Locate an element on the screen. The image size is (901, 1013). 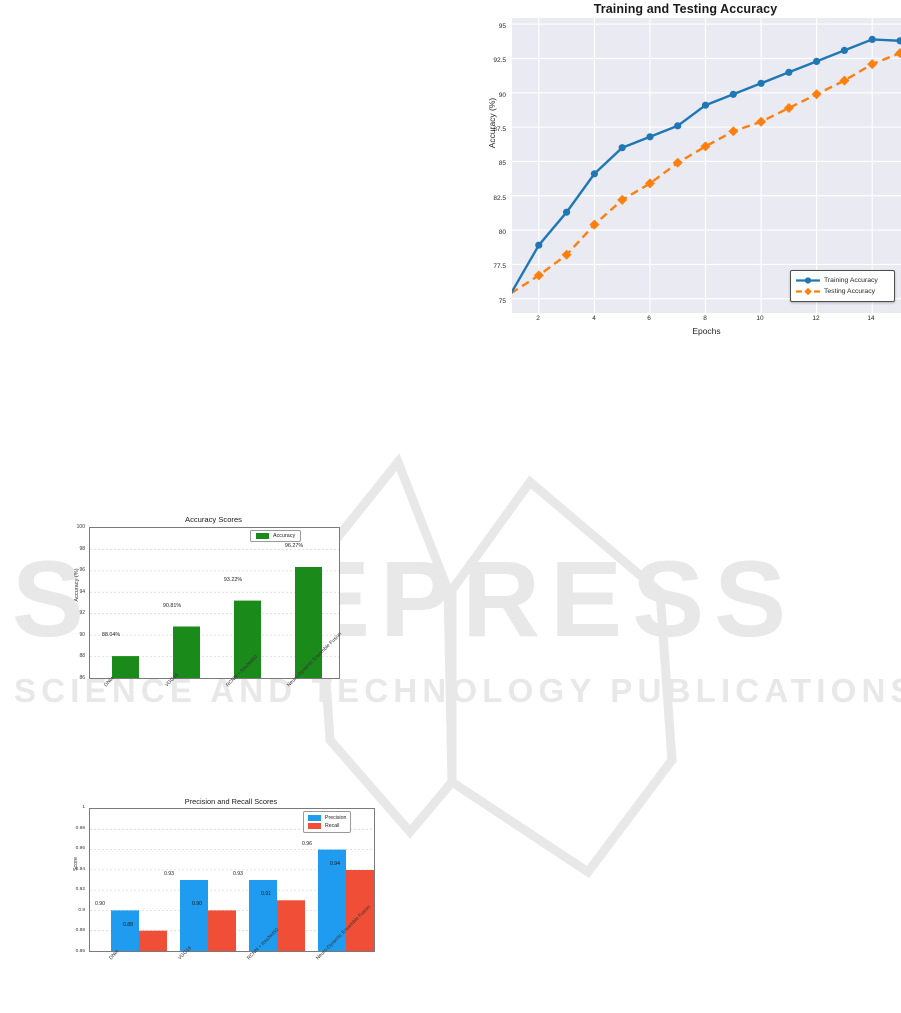
line-ytick-75: 75 is located at coordinates (502, 301).